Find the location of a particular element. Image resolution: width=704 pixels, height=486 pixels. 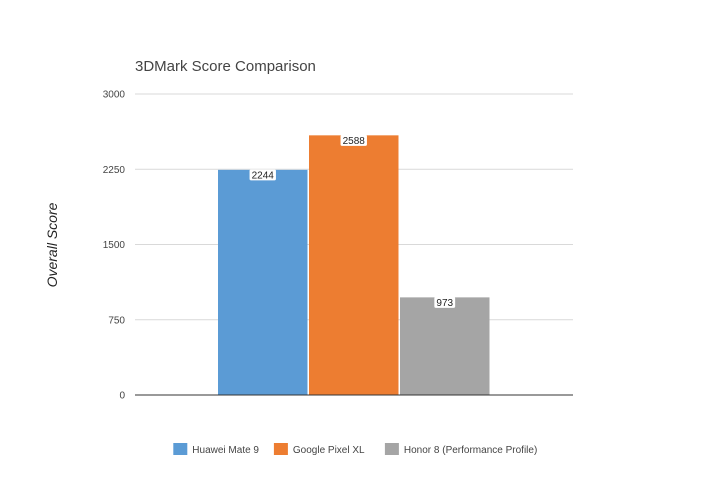

y-tick-label: 0 is located at coordinates (122, 396).